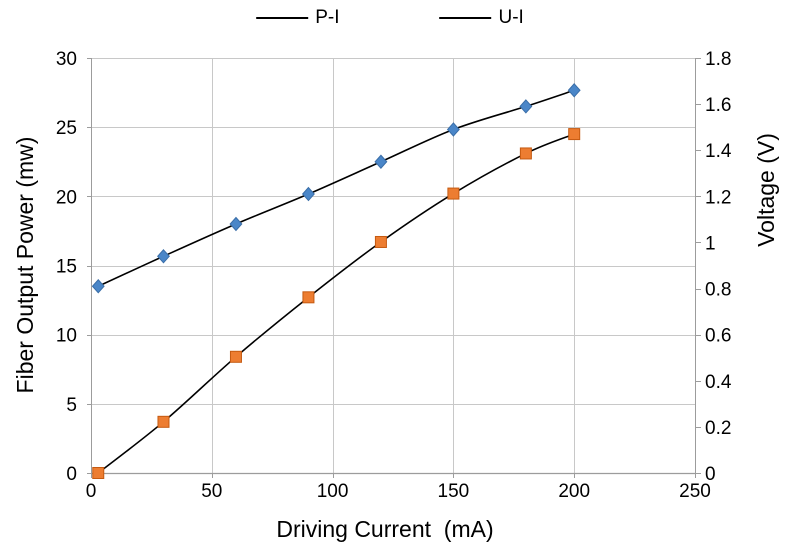 This screenshot has width=800, height=546. I want to click on x-tick-label: 200, so click(574, 491).